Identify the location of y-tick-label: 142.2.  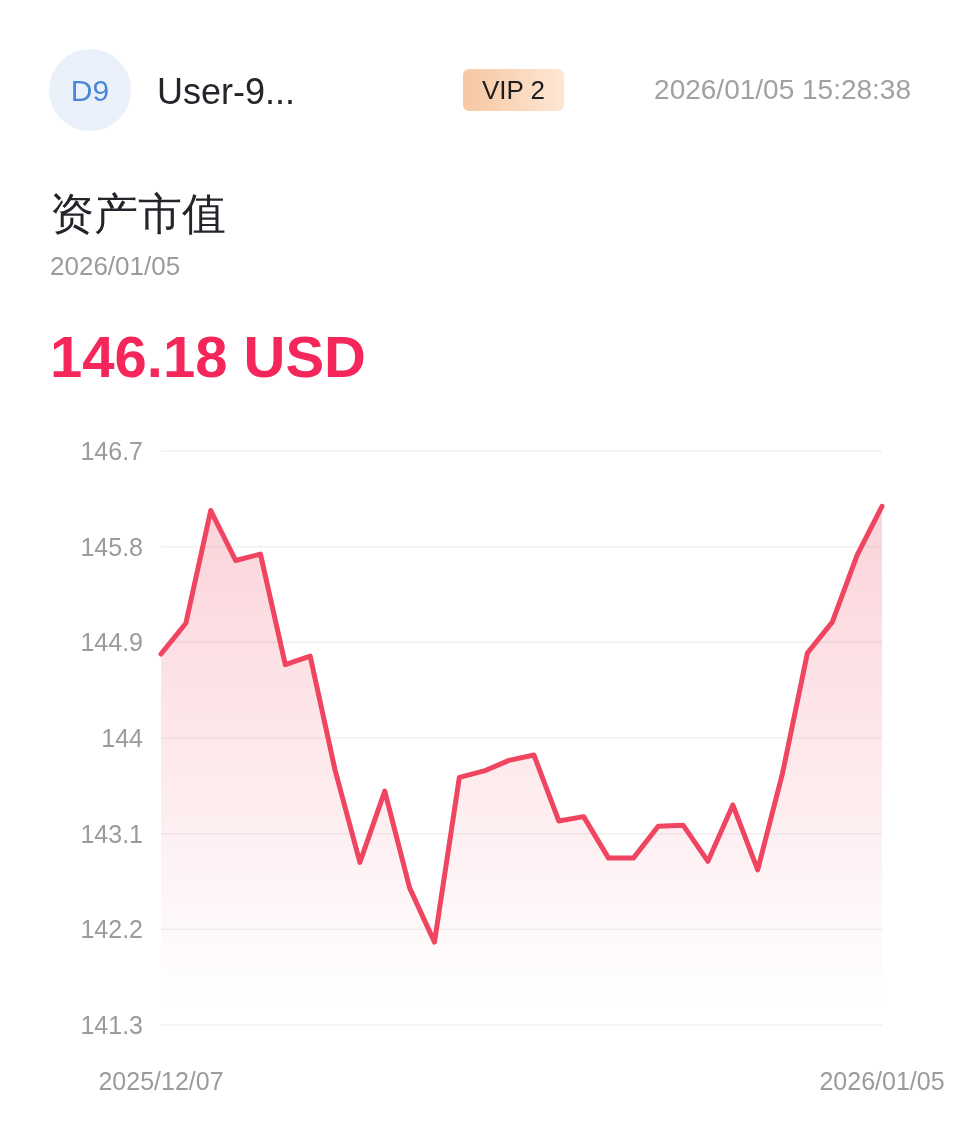
(111, 929).